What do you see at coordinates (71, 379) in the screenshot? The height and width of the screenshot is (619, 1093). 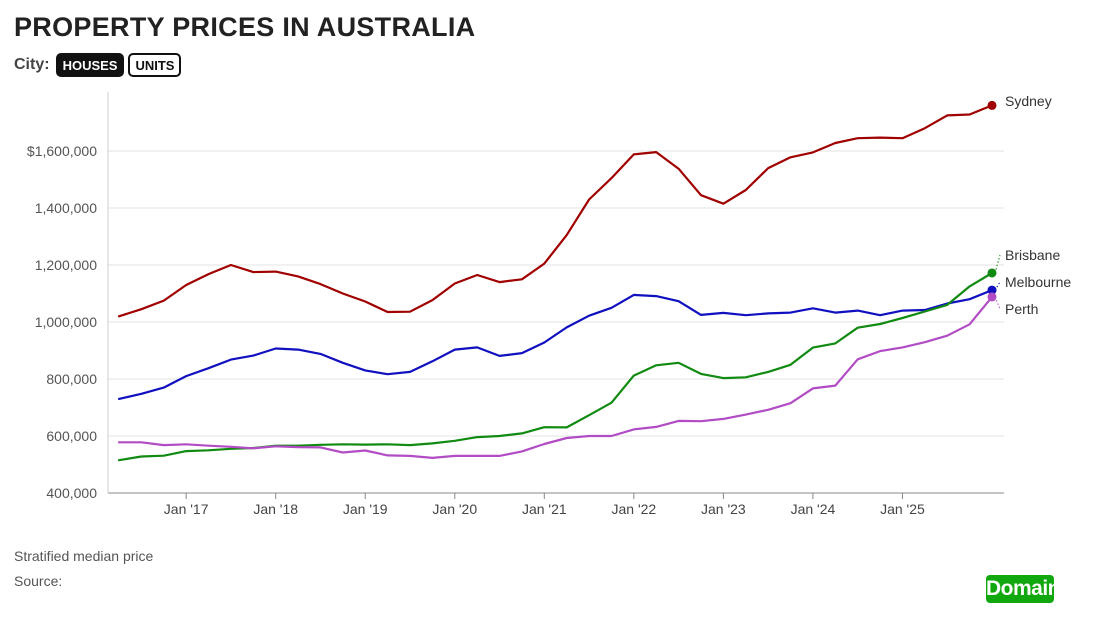 I see `y-tick-label: 800,000` at bounding box center [71, 379].